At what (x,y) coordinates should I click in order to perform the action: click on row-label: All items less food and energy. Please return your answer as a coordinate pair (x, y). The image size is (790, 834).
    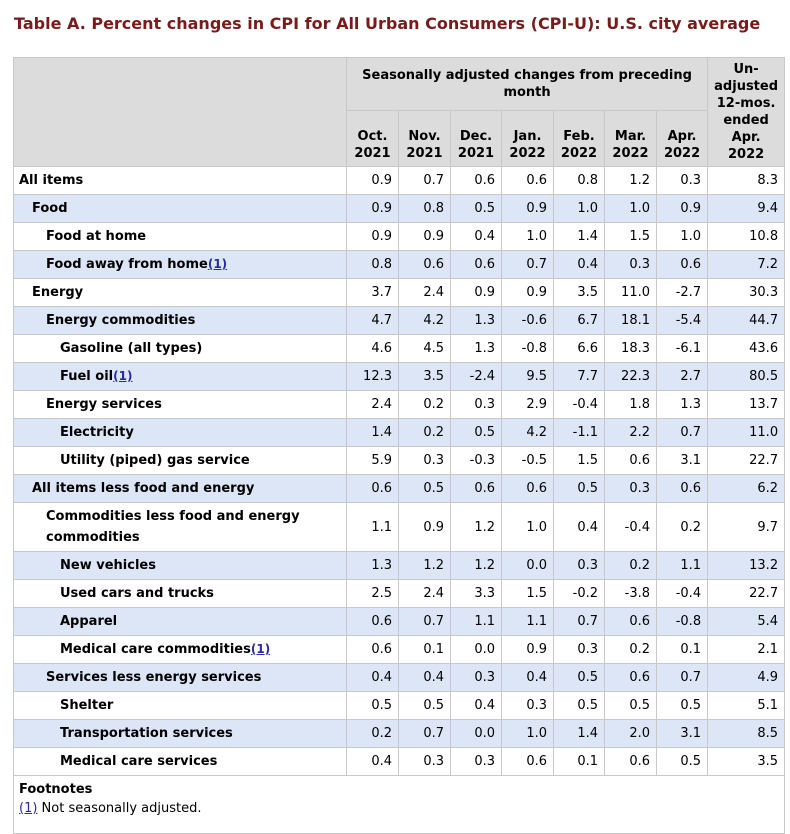
    Looking at the image, I should click on (143, 488).